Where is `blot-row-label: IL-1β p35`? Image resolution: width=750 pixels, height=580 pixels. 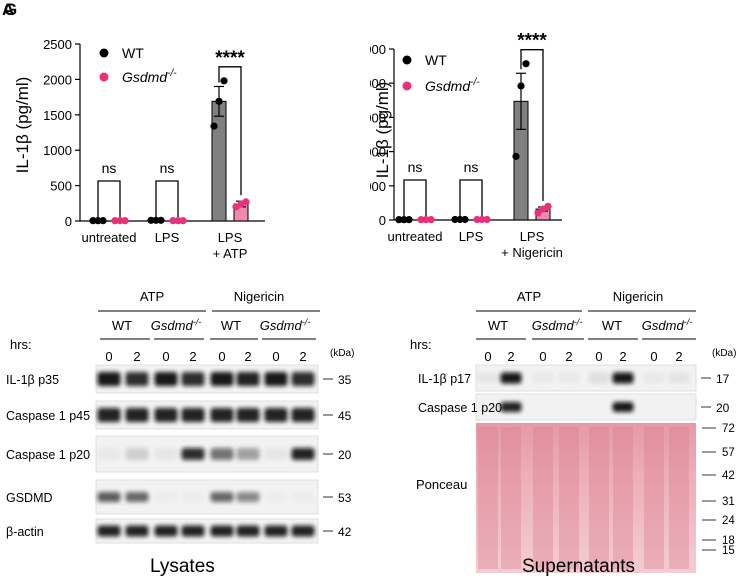
blot-row-label: IL-1β p35 is located at coordinates (32, 380).